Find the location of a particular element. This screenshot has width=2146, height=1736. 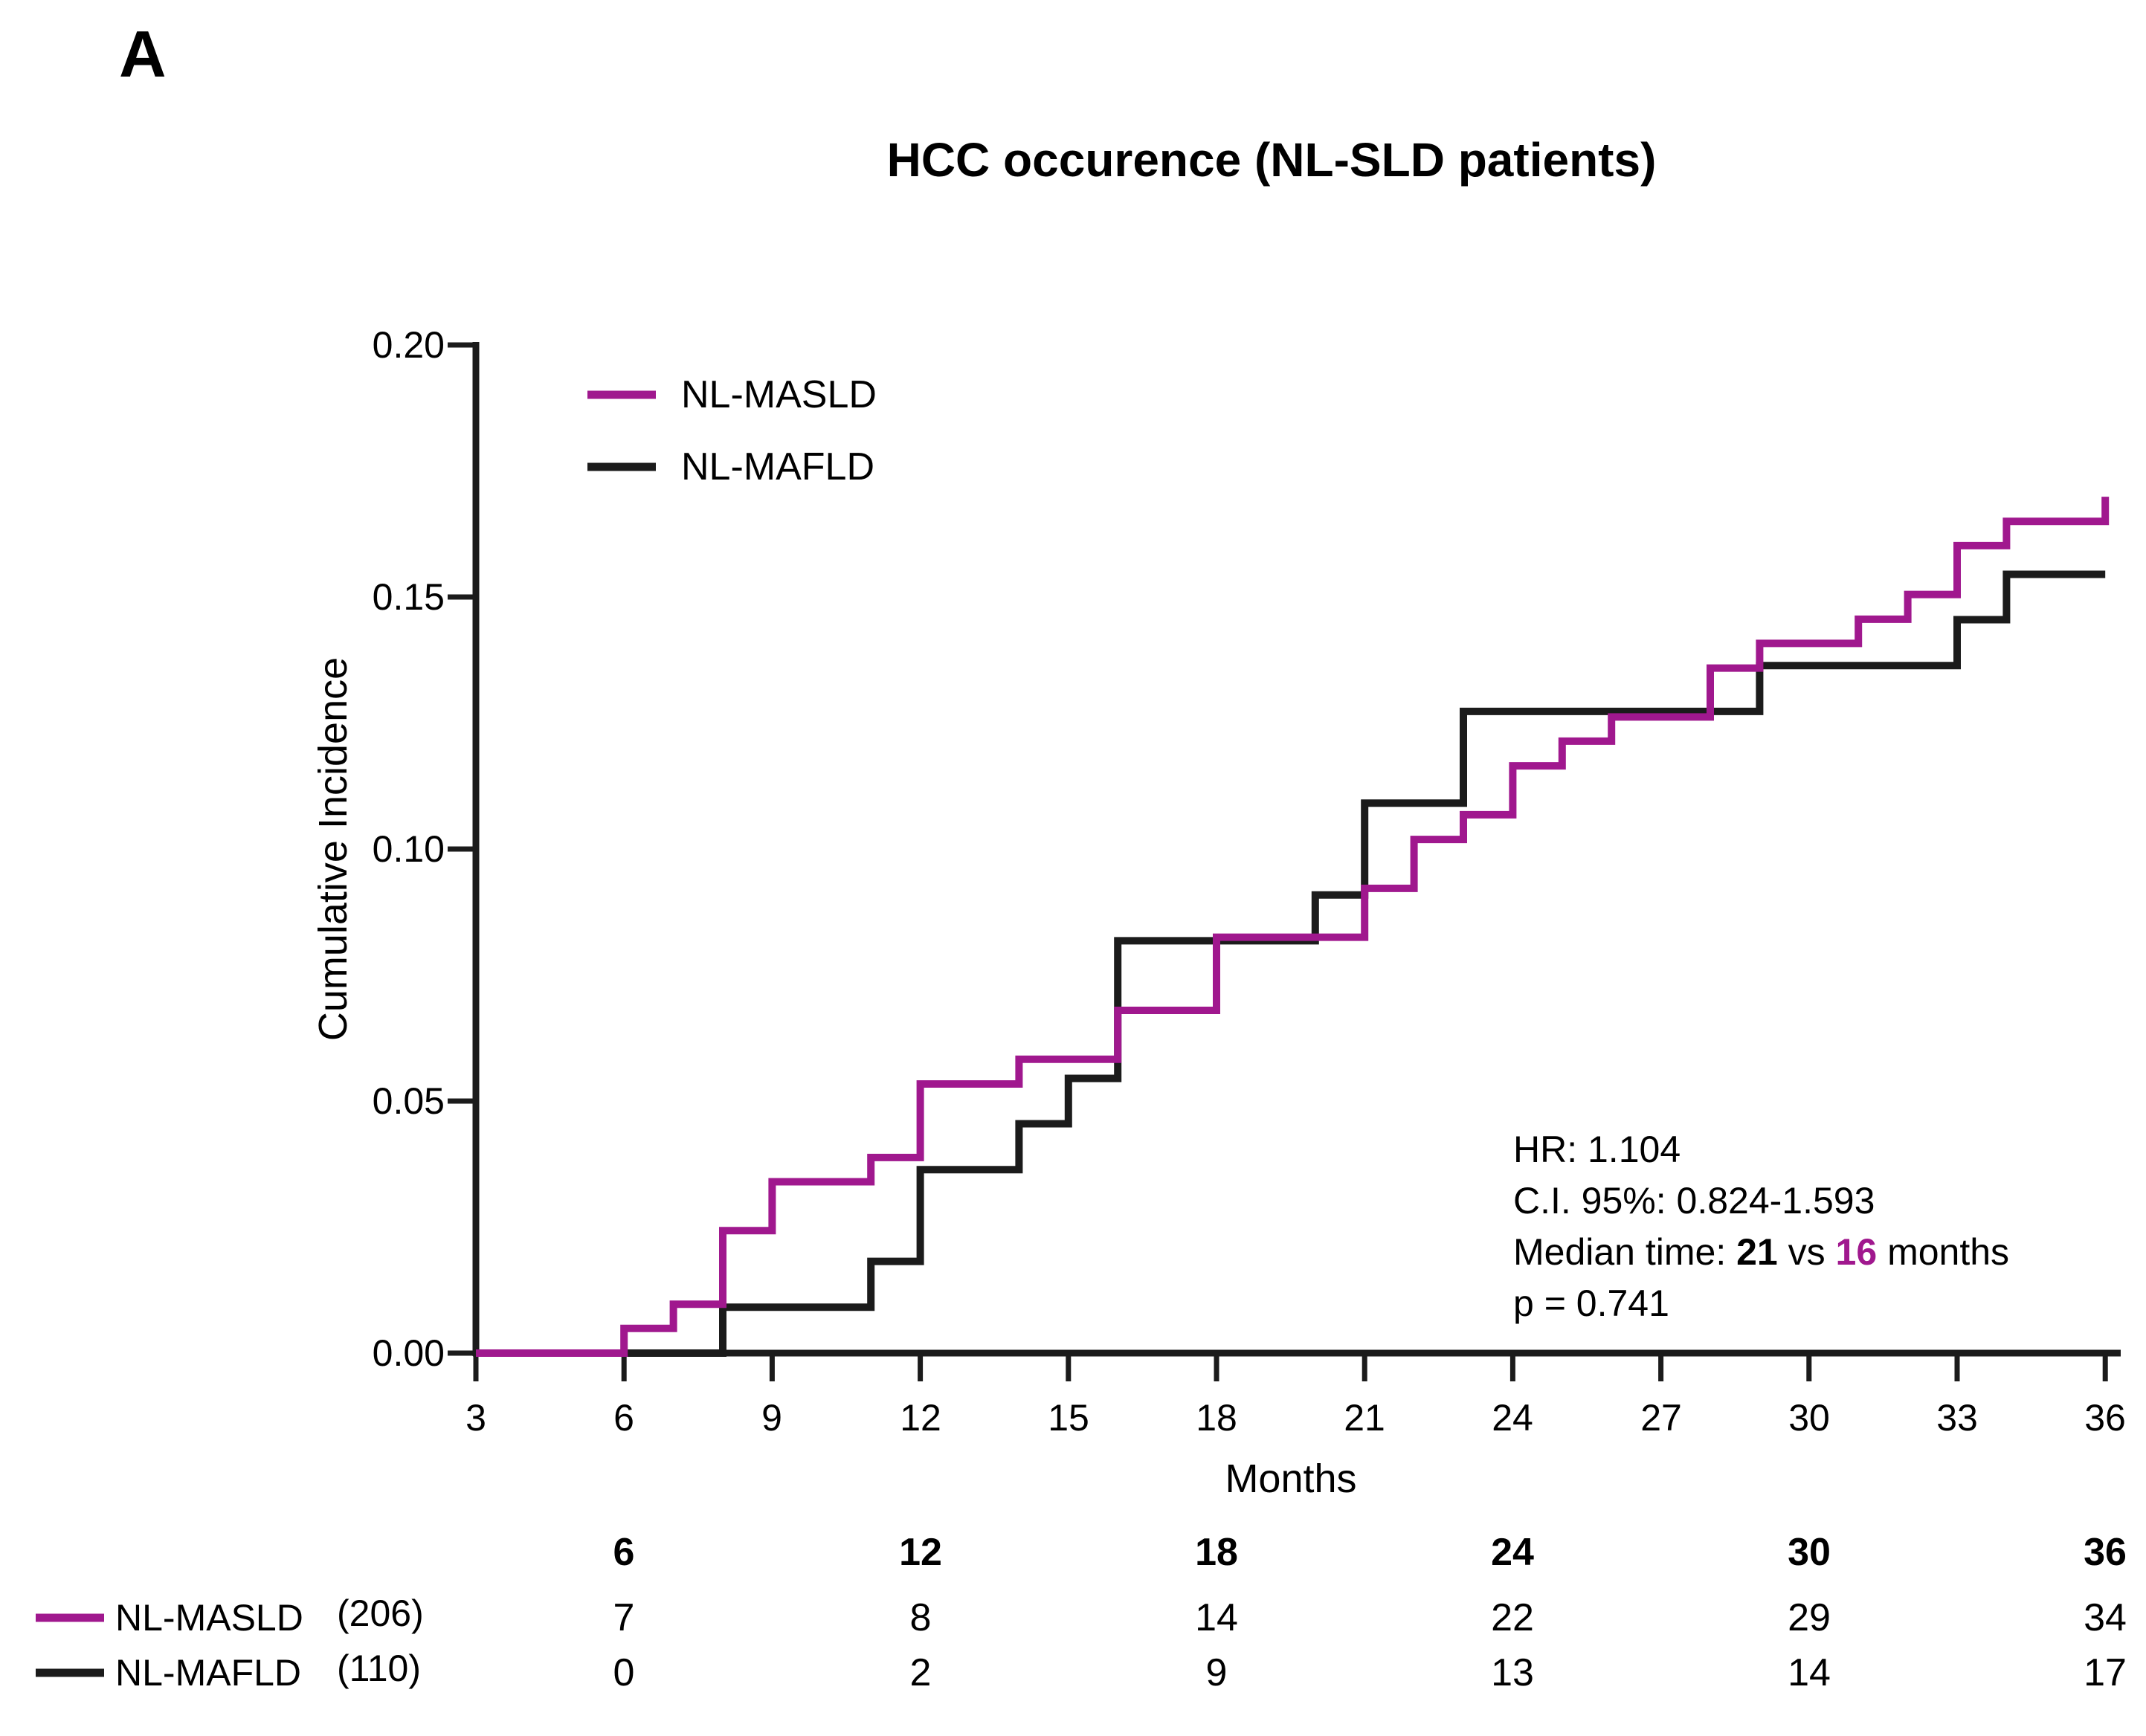

median-prefix: Median time: is located at coordinates (1625, 1252).